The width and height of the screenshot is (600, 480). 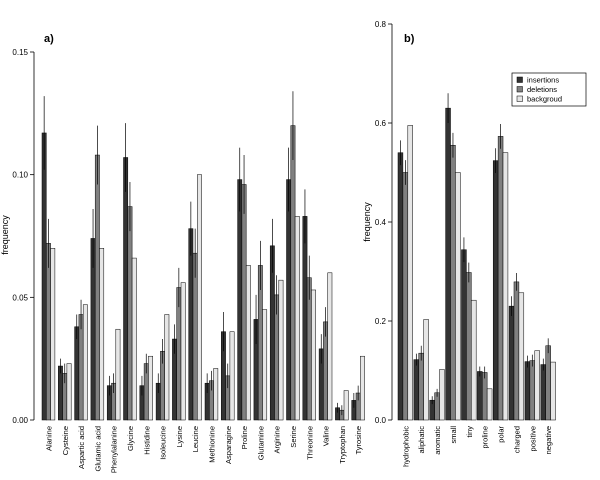 What do you see at coordinates (501, 434) in the screenshot?
I see `panel-b-x-tick-label: polar` at bounding box center [501, 434].